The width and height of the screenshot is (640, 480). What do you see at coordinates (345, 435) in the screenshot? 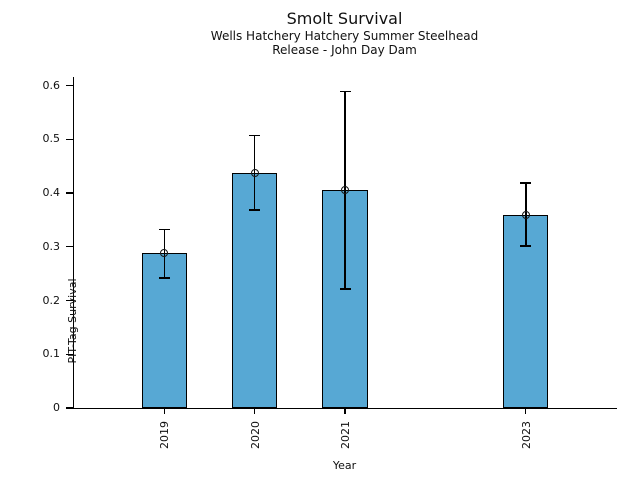
I see `x-tick-label-2021: 2021` at bounding box center [345, 435].